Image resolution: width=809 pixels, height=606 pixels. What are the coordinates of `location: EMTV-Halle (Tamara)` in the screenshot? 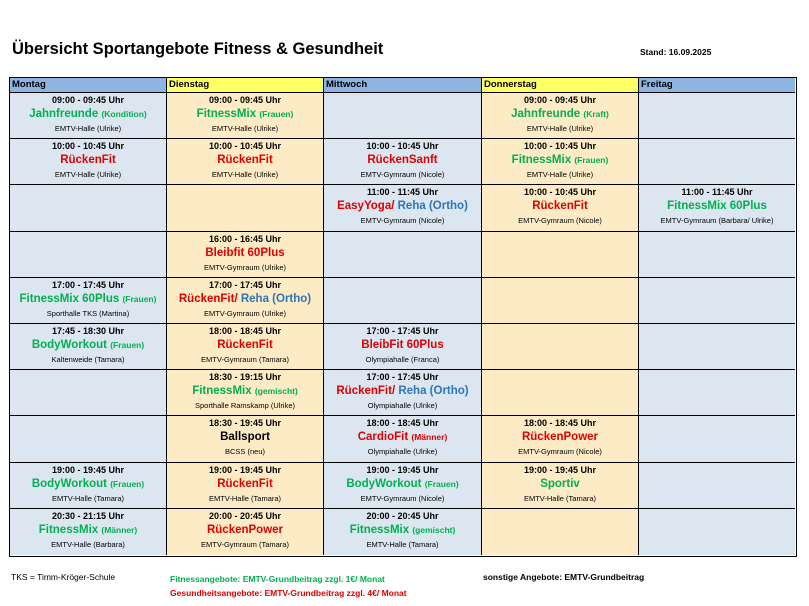 It's located at (560, 498).